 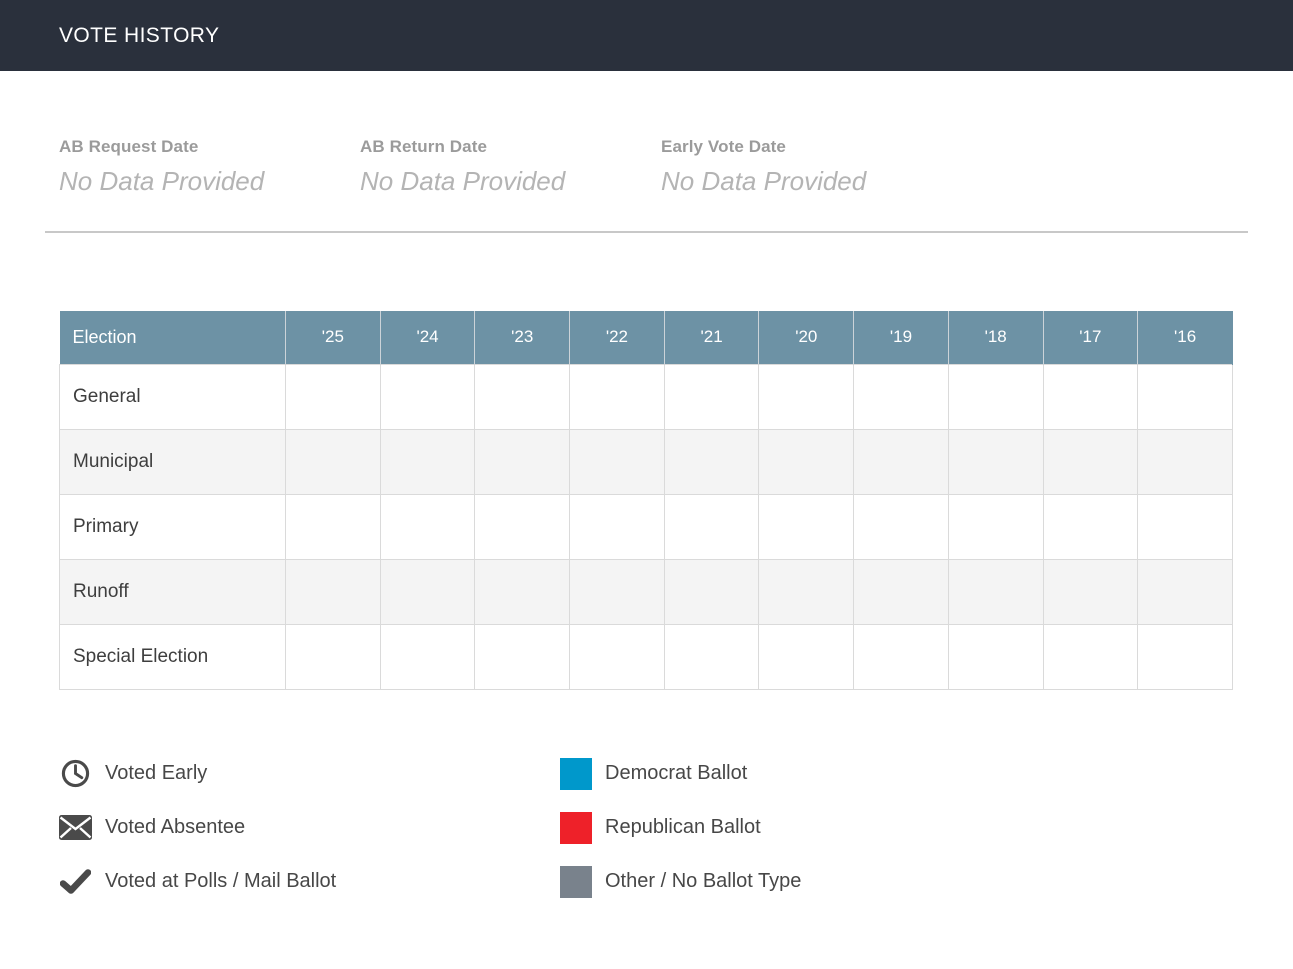 What do you see at coordinates (309, 828) in the screenshot?
I see `legend-item: Voted Absentee` at bounding box center [309, 828].